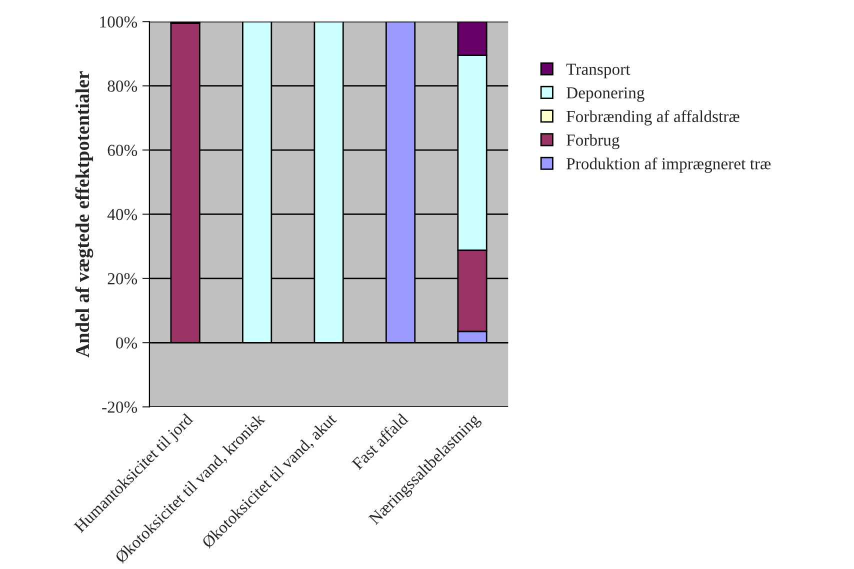 This screenshot has height=569, width=854. Describe the element at coordinates (593, 142) in the screenshot. I see `legend-label: Forbrug` at that location.